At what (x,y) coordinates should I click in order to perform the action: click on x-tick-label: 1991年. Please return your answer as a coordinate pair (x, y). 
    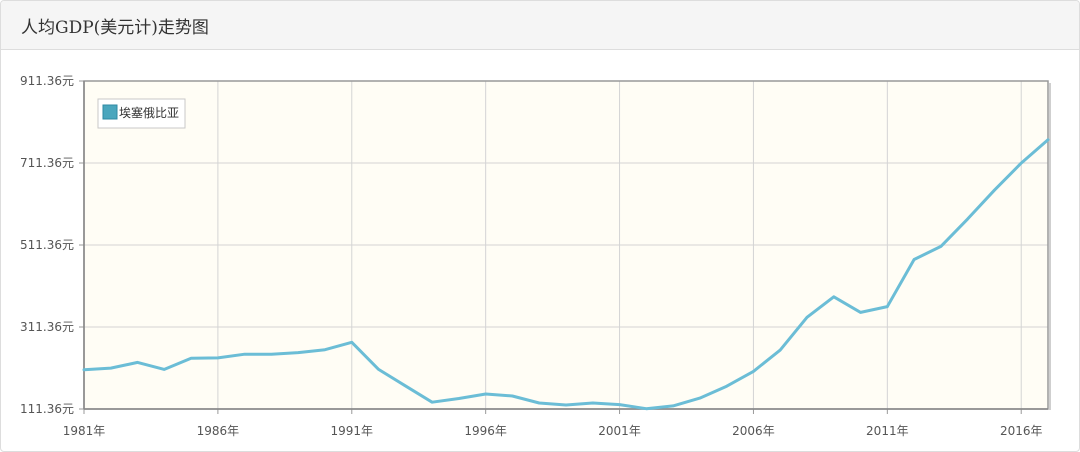
    Looking at the image, I should click on (352, 431).